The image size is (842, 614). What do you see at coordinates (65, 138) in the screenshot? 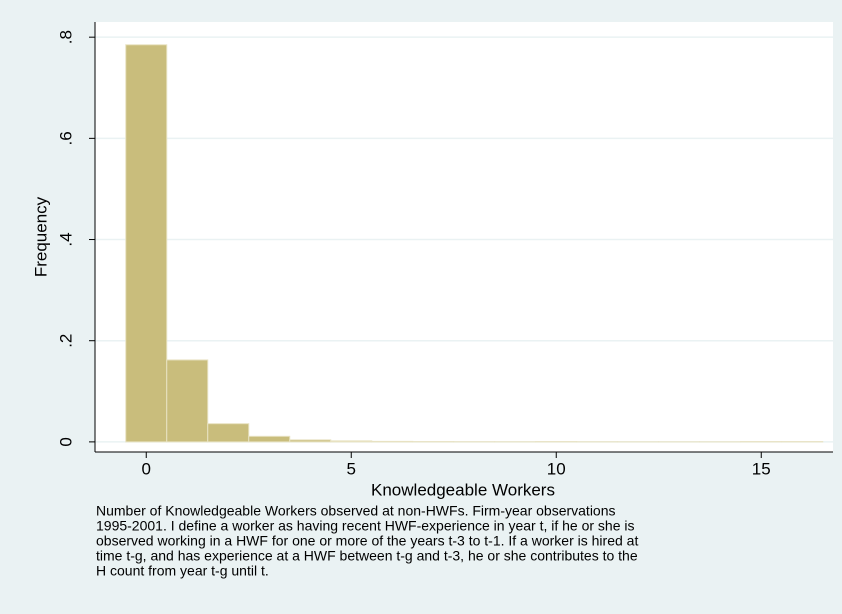
I see `y-tick-label: .6` at bounding box center [65, 138].